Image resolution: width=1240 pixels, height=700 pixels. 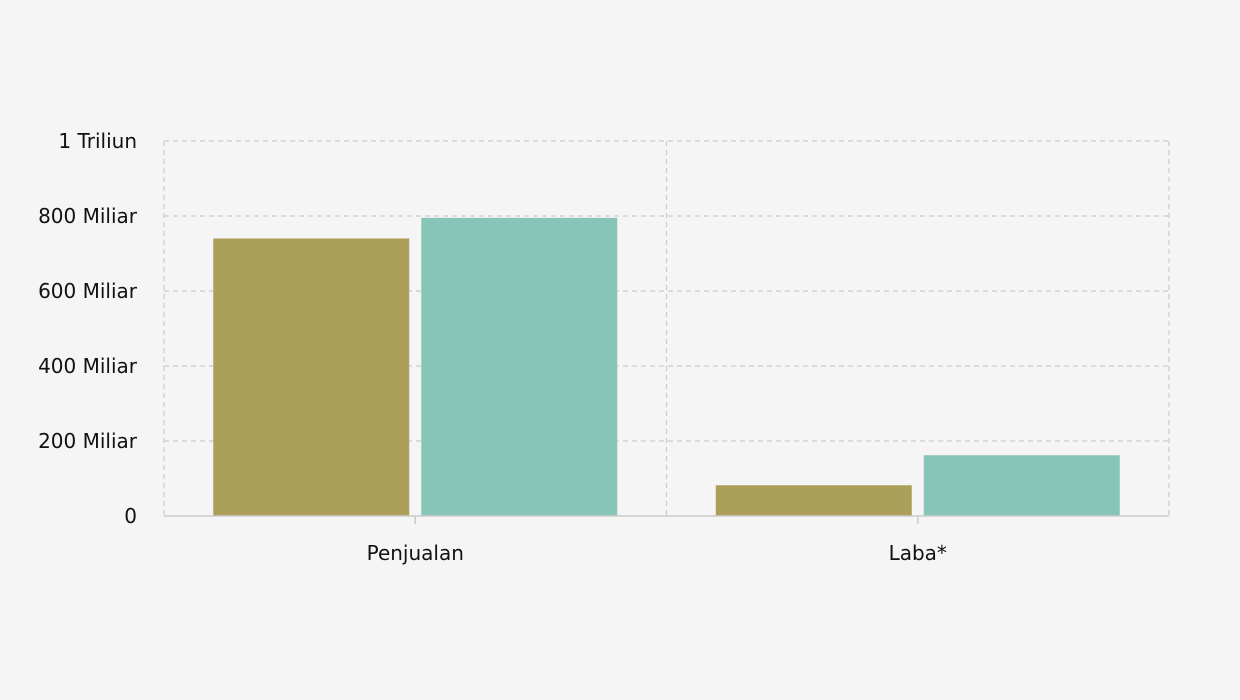 What do you see at coordinates (88, 216) in the screenshot?
I see `y-tick-label: 800 Miliar` at bounding box center [88, 216].